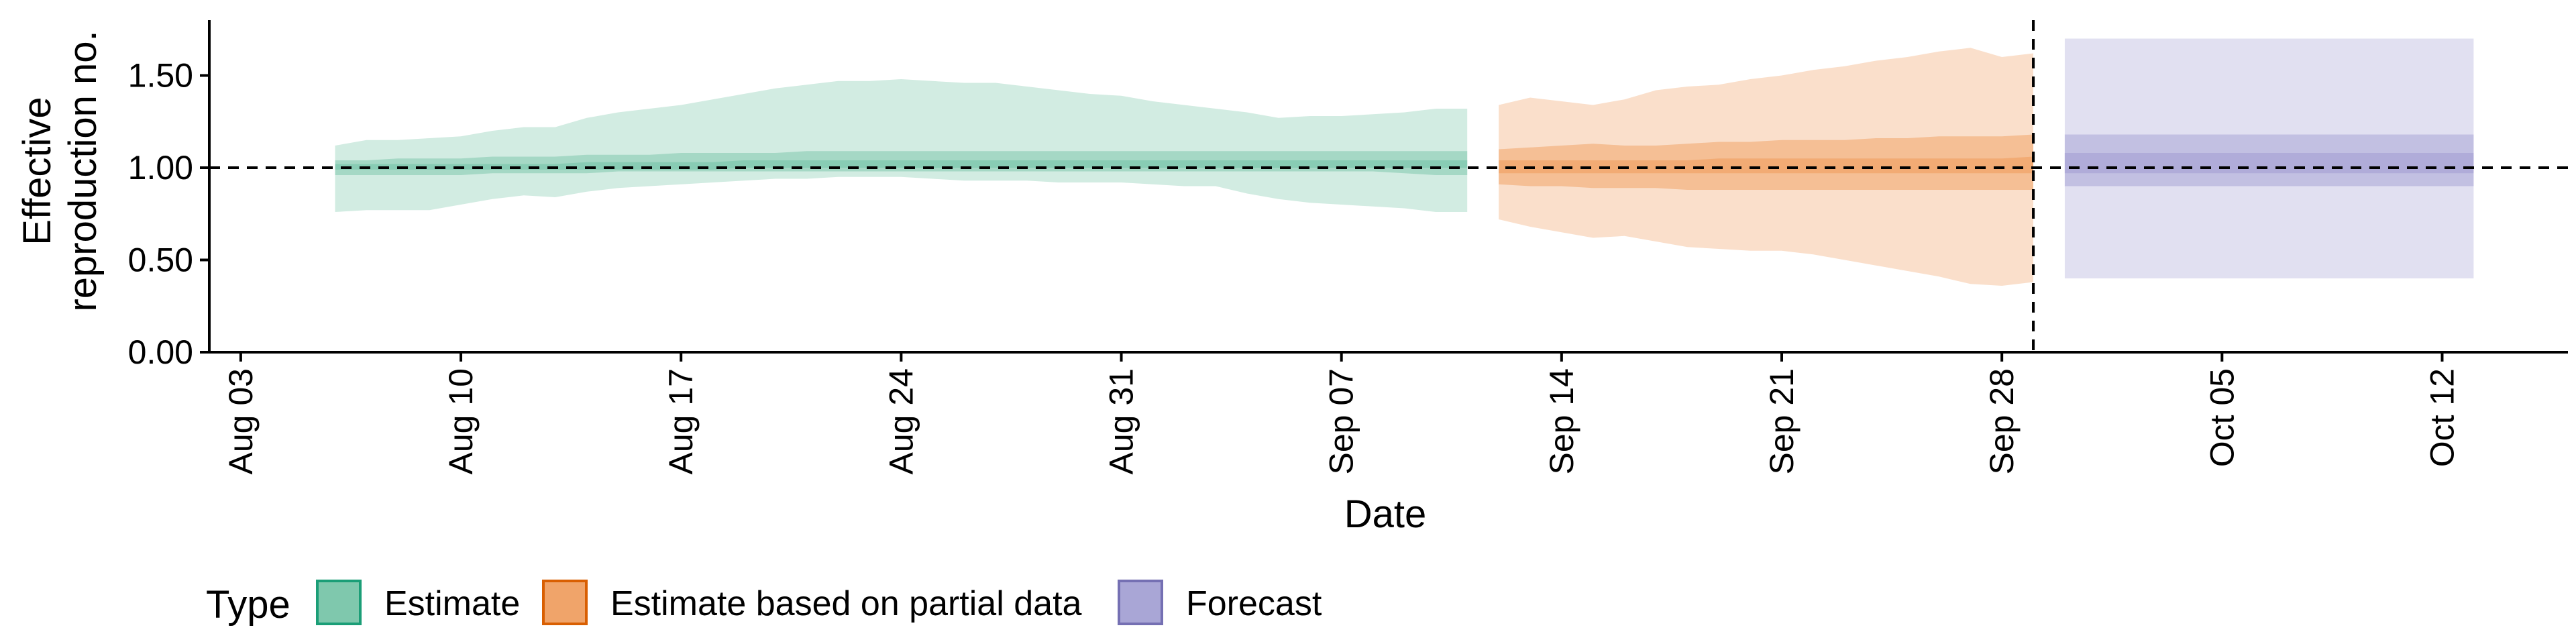 Image resolution: width=2576 pixels, height=644 pixels. What do you see at coordinates (565, 602) in the screenshot?
I see `legend-key-estimate-based-on-partial-data` at bounding box center [565, 602].